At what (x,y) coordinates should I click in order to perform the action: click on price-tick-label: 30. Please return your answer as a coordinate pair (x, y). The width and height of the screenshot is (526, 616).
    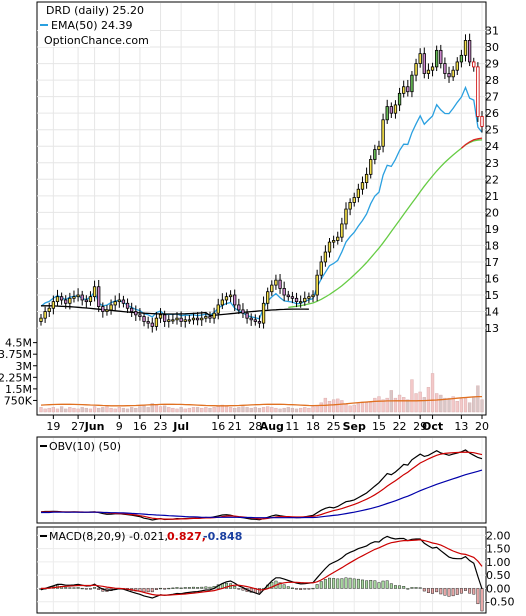
    Looking at the image, I should click on (492, 47).